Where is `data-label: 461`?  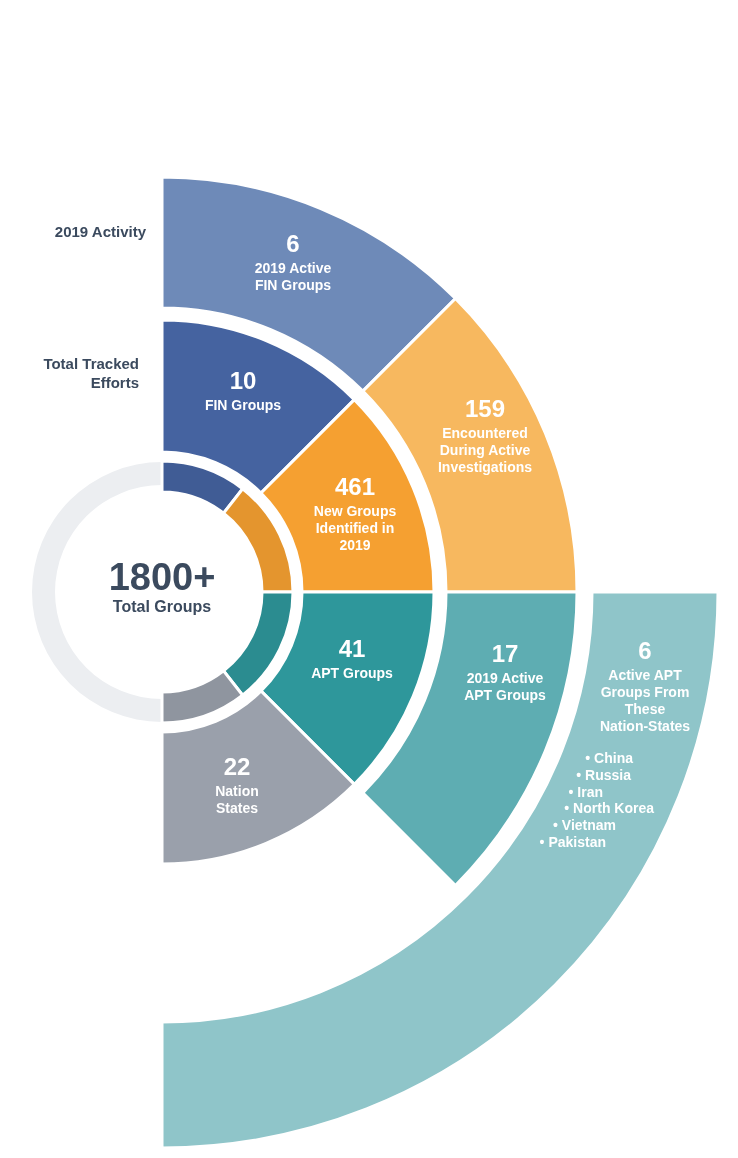
data-label: 461 is located at coordinates (355, 486).